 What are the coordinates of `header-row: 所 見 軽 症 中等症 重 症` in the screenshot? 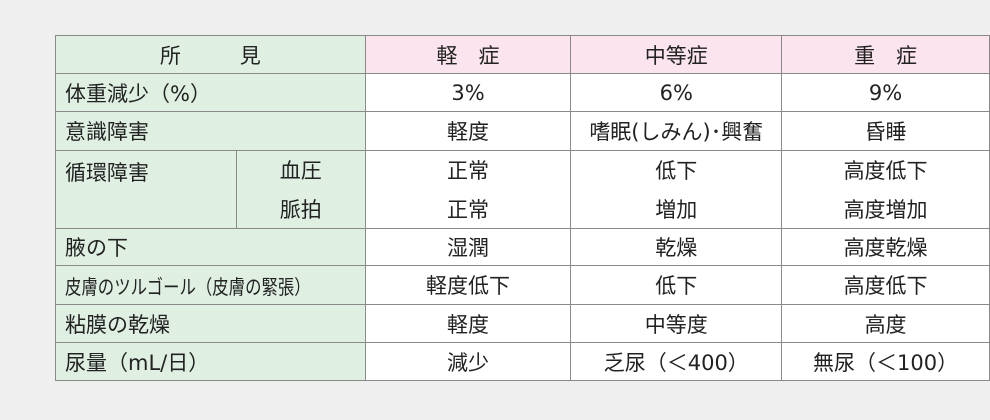 It's located at (522, 54).